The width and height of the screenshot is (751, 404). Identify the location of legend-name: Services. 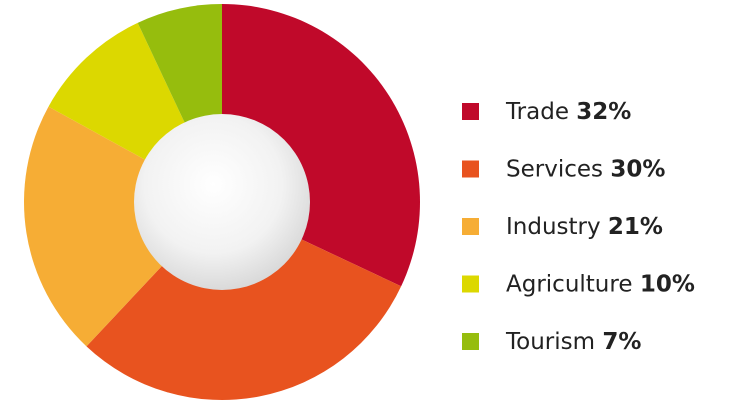
(554, 169).